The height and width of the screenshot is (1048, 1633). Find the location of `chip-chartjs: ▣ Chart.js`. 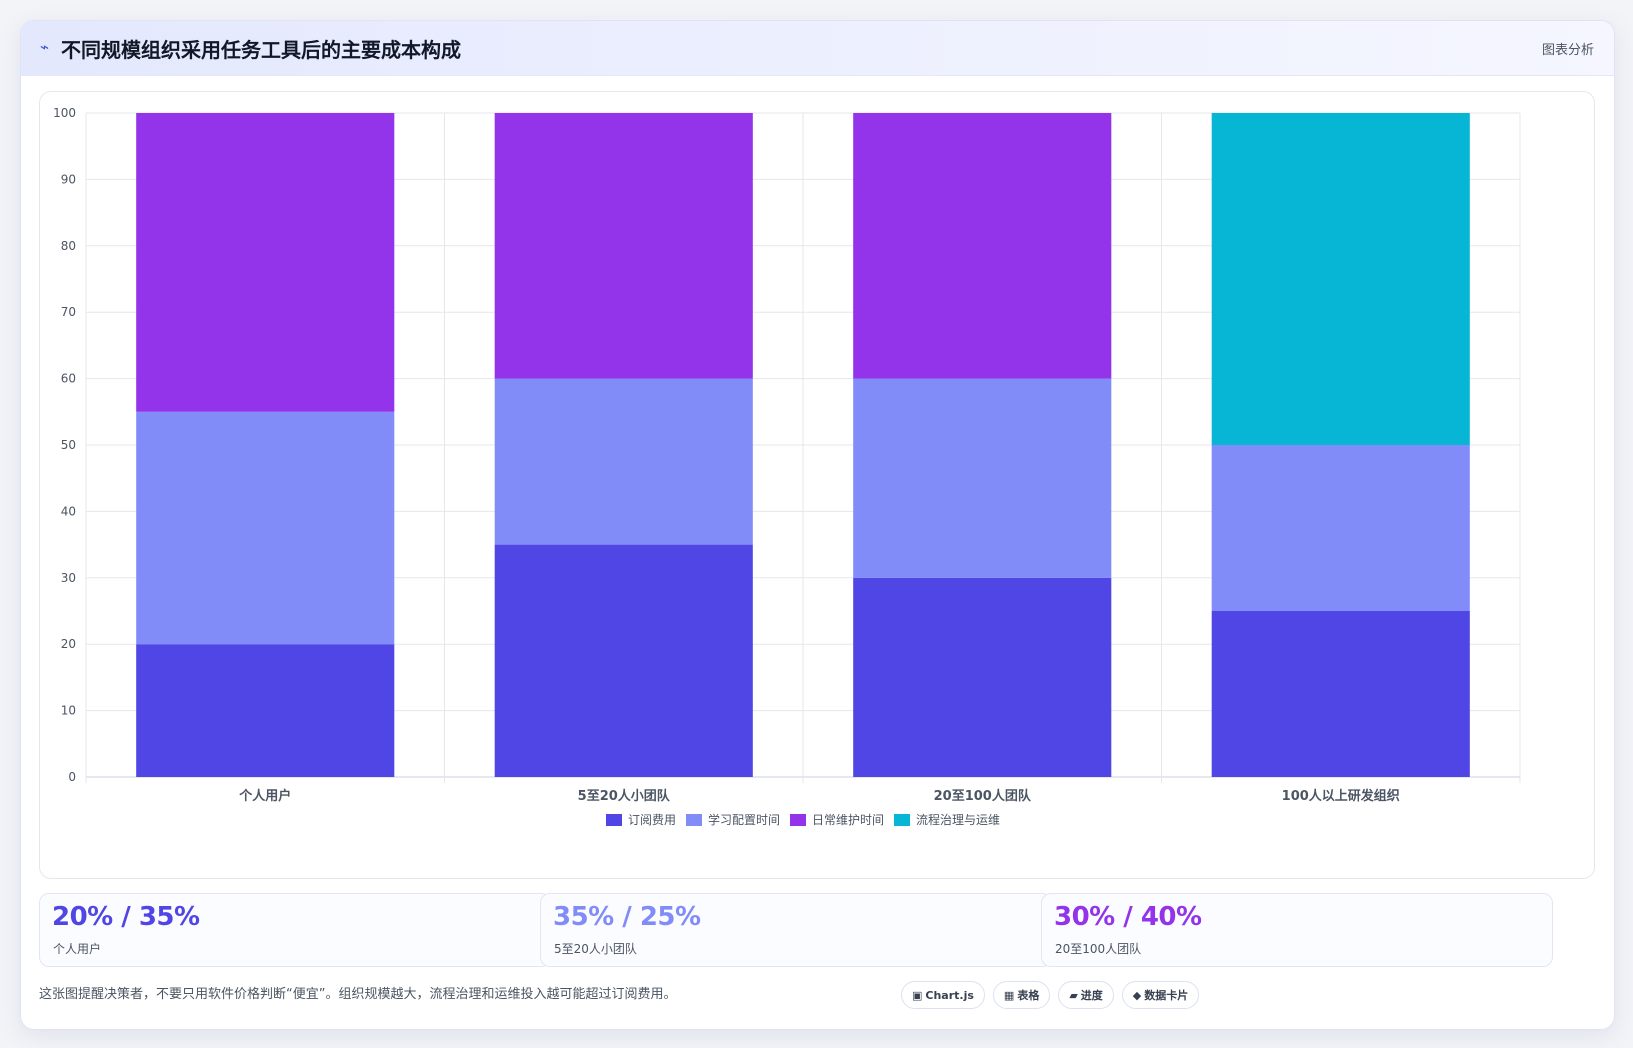

chip-chartjs: ▣ Chart.js is located at coordinates (943, 995).